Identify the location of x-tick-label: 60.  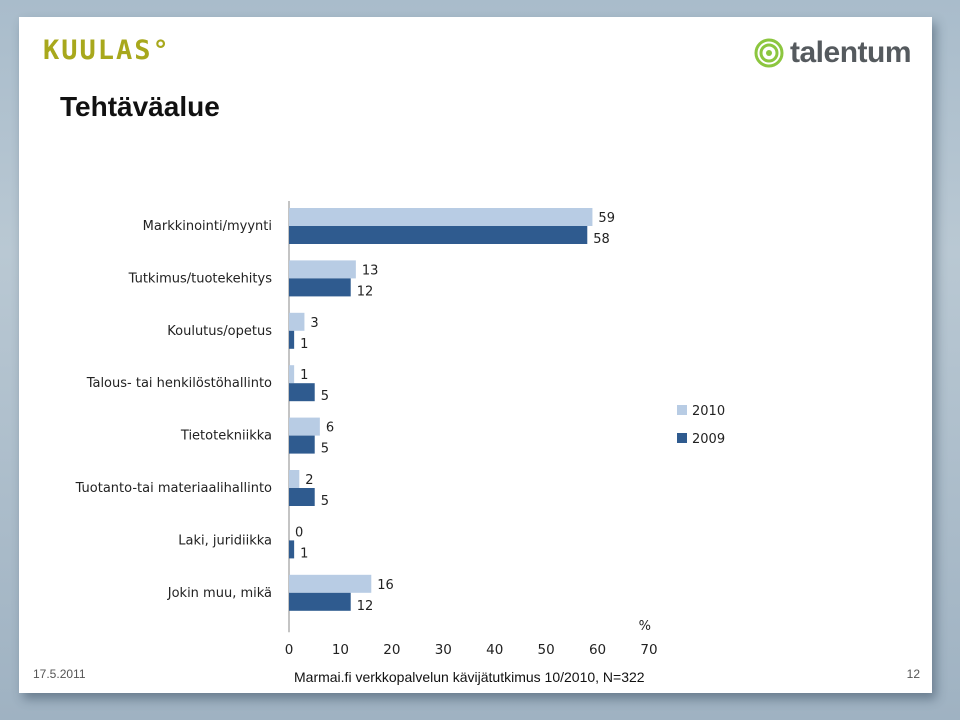
(597, 650).